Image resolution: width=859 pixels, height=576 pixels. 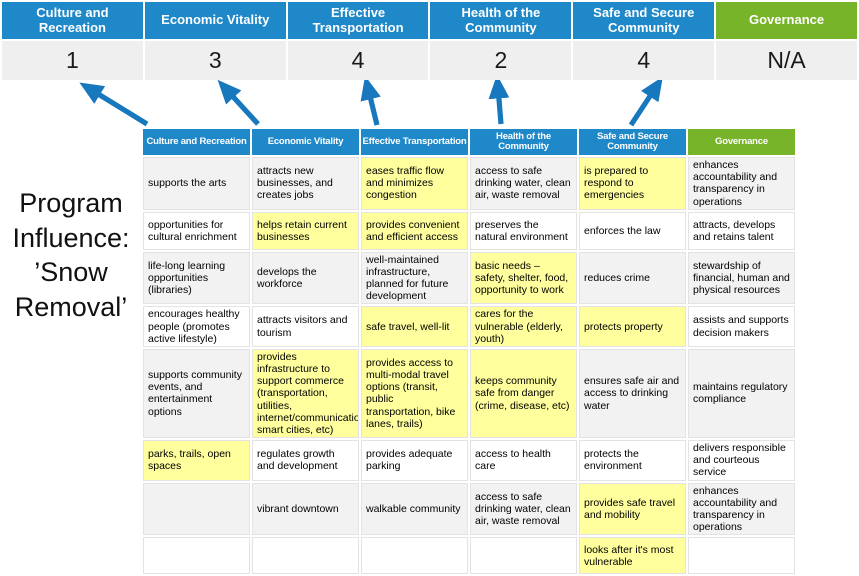 What do you see at coordinates (414, 142) in the screenshot?
I see `matrix-header-effective-transportation: Effective Transportation` at bounding box center [414, 142].